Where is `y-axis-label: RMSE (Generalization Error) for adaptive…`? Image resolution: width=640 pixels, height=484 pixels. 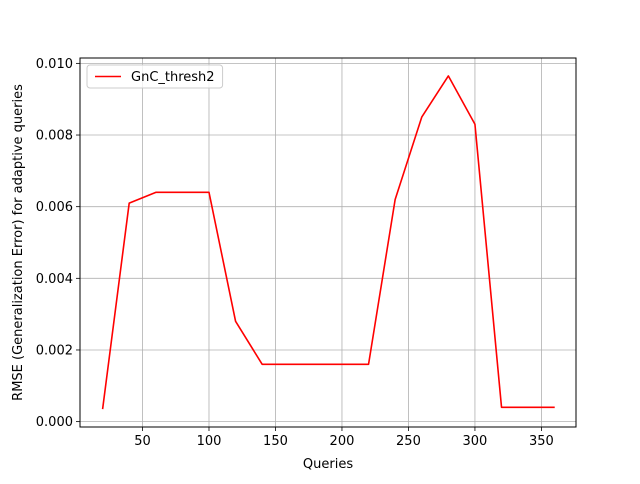 y-axis-label: RMSE (Generalization Error) for adaptive… is located at coordinates (18, 242).